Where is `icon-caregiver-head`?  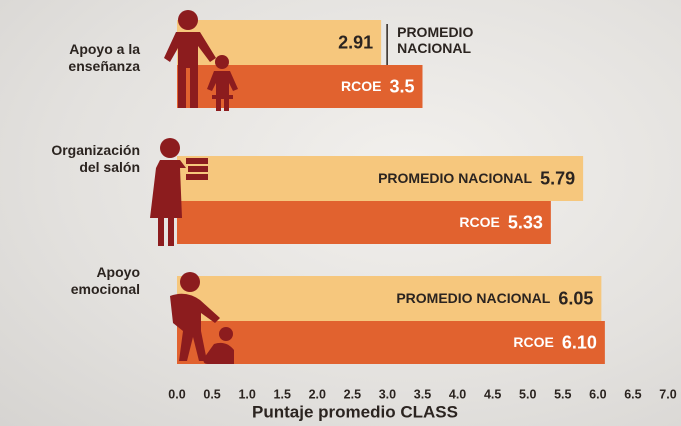
icon-caregiver-head is located at coordinates (190, 282).